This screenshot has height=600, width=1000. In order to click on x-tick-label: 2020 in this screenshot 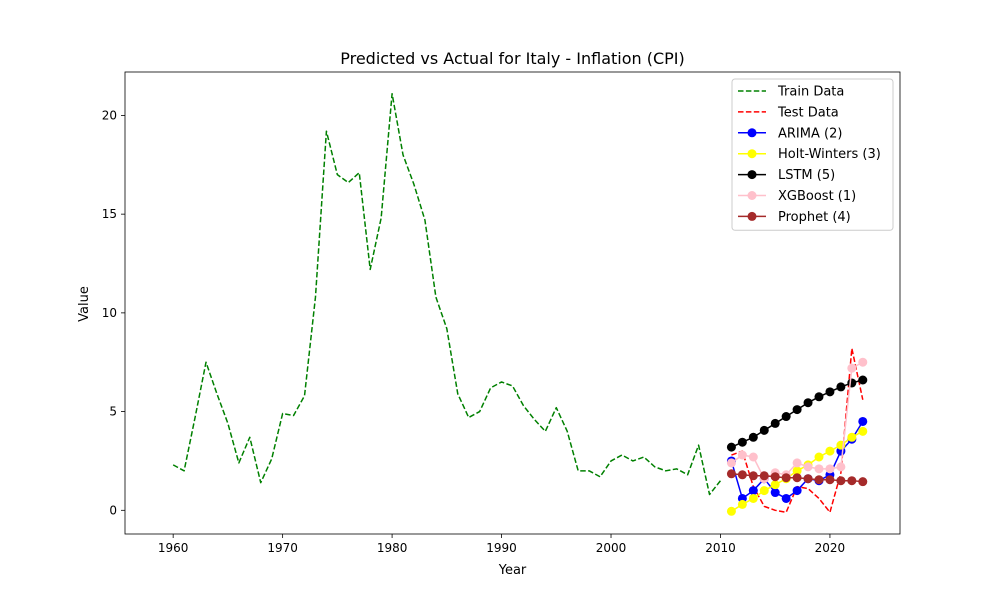, I will do `click(830, 548)`.